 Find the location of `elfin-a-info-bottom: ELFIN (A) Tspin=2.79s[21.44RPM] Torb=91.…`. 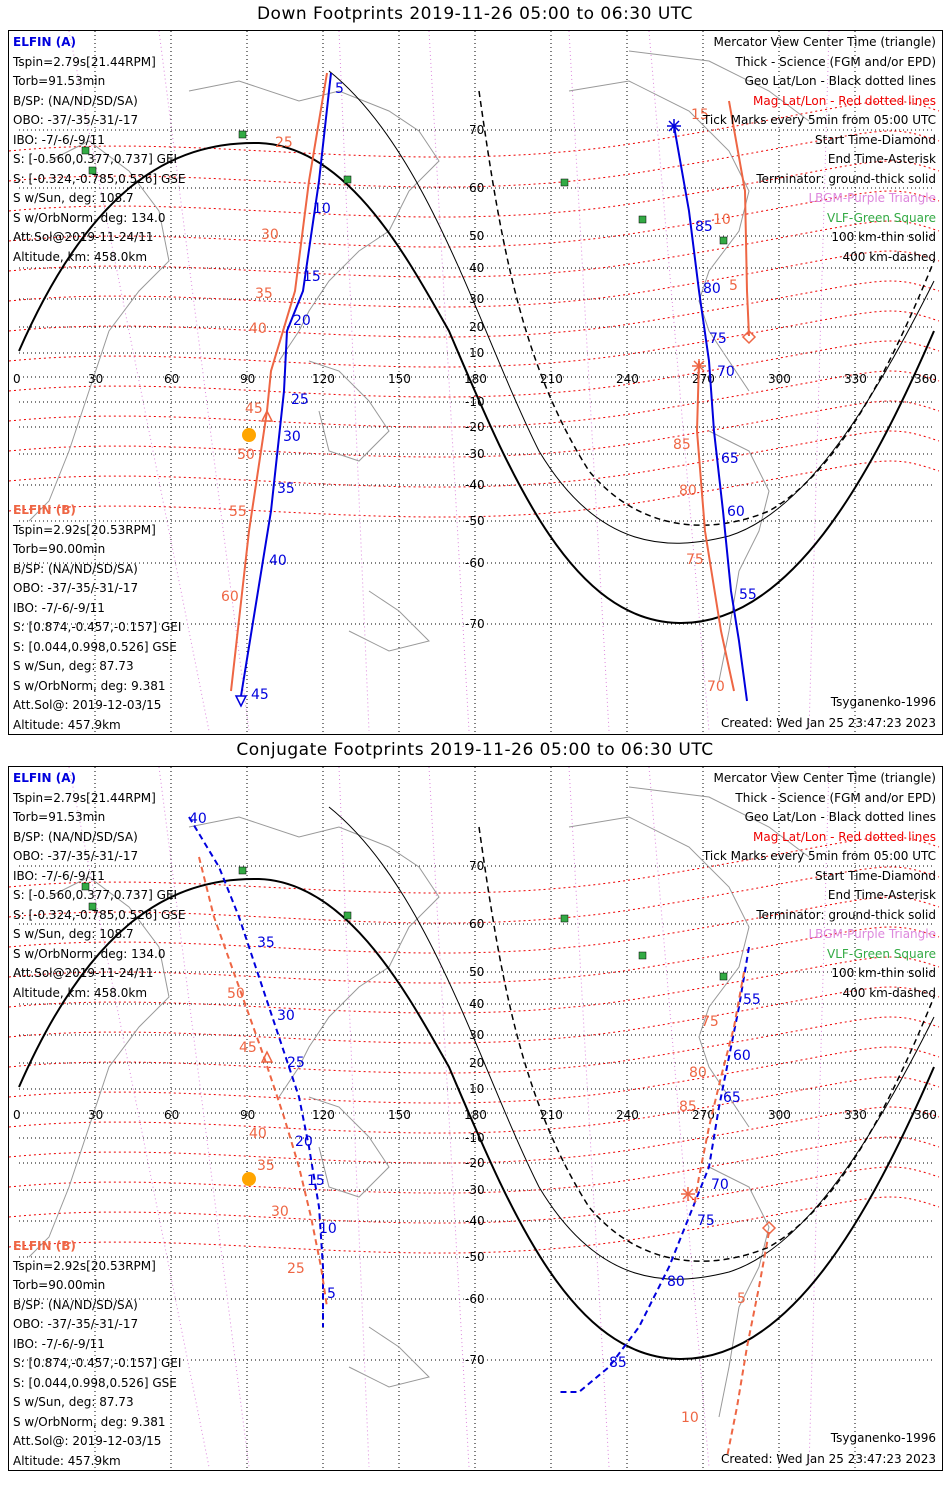

elfin-a-info-bottom: ELFIN (A) Tspin=2.79s[21.44RPM] Torb=91.… is located at coordinates (99, 886).